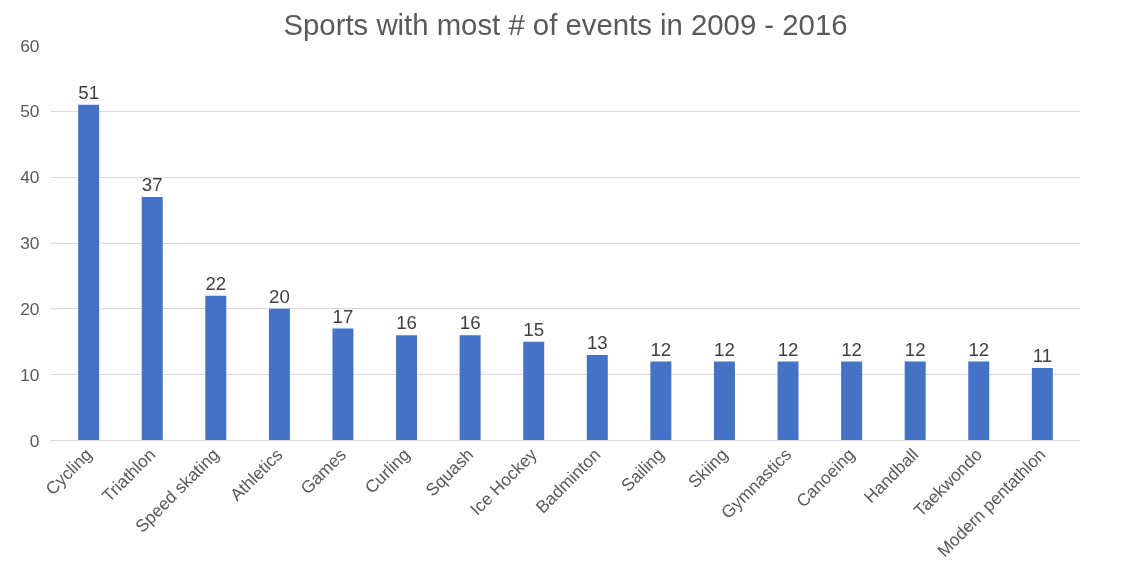 Image resolution: width=1122 pixels, height=580 pixels. I want to click on data-label: 22, so click(216, 283).